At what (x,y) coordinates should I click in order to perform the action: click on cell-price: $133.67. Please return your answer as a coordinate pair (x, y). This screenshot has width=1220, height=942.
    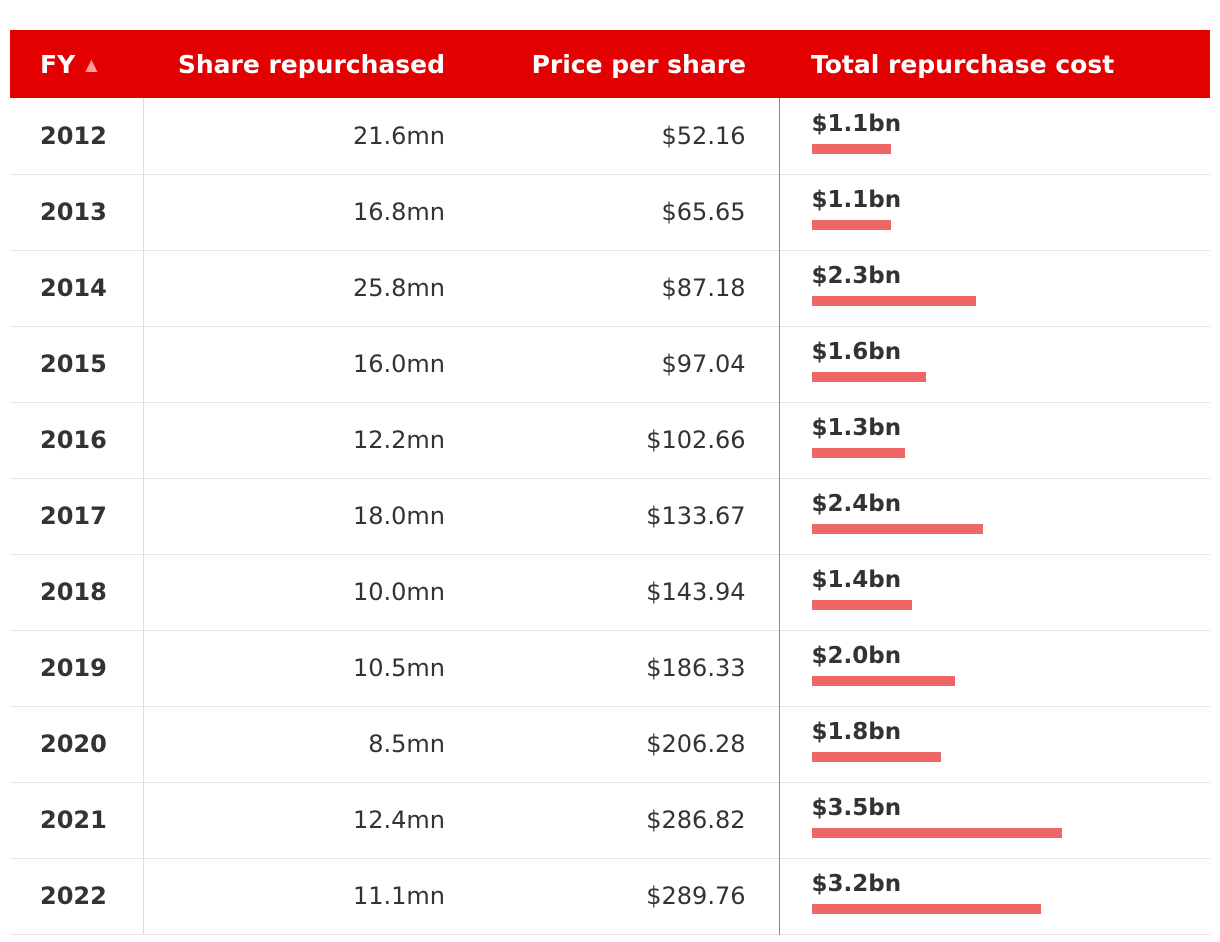
    Looking at the image, I should click on (617, 516).